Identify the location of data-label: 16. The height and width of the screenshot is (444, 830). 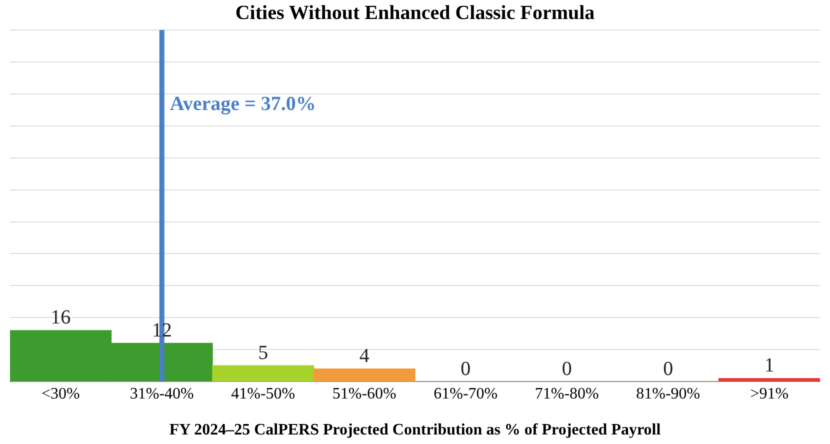
(60, 317).